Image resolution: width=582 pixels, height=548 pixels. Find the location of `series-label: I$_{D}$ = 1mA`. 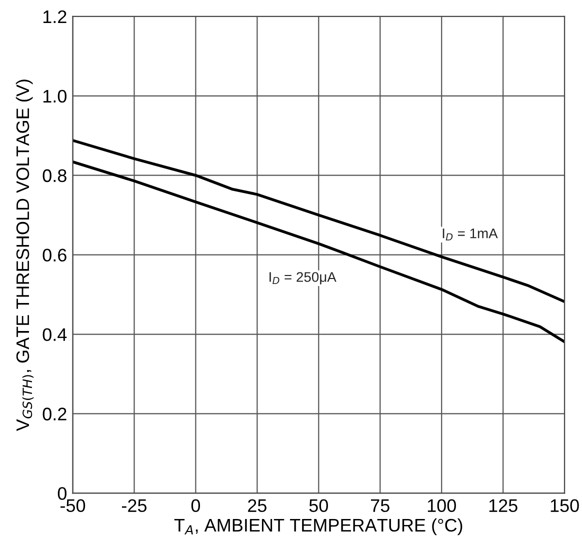

series-label: I$_{D}$ = 1mA is located at coordinates (470, 234).